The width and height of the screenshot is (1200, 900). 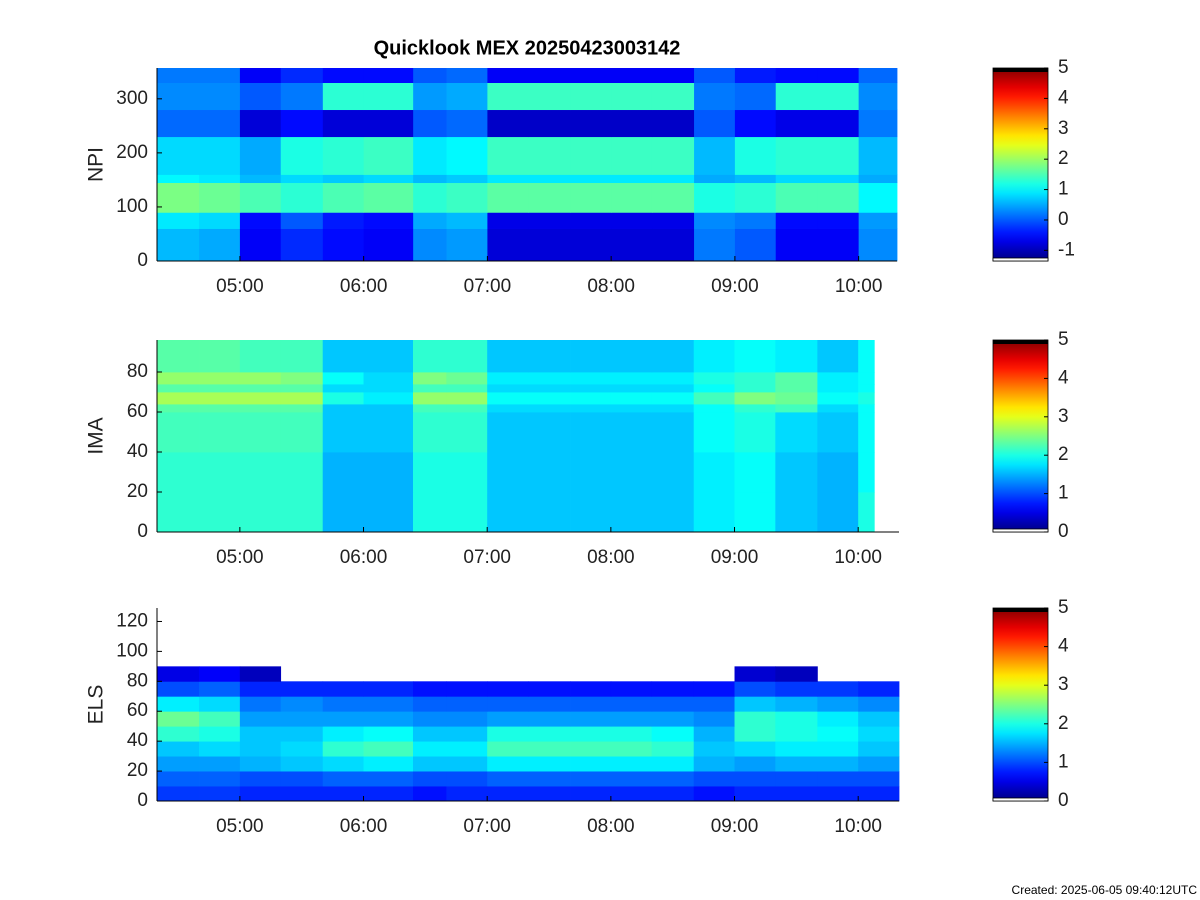 I want to click on y-tick-label: 300, so click(x=132, y=98).